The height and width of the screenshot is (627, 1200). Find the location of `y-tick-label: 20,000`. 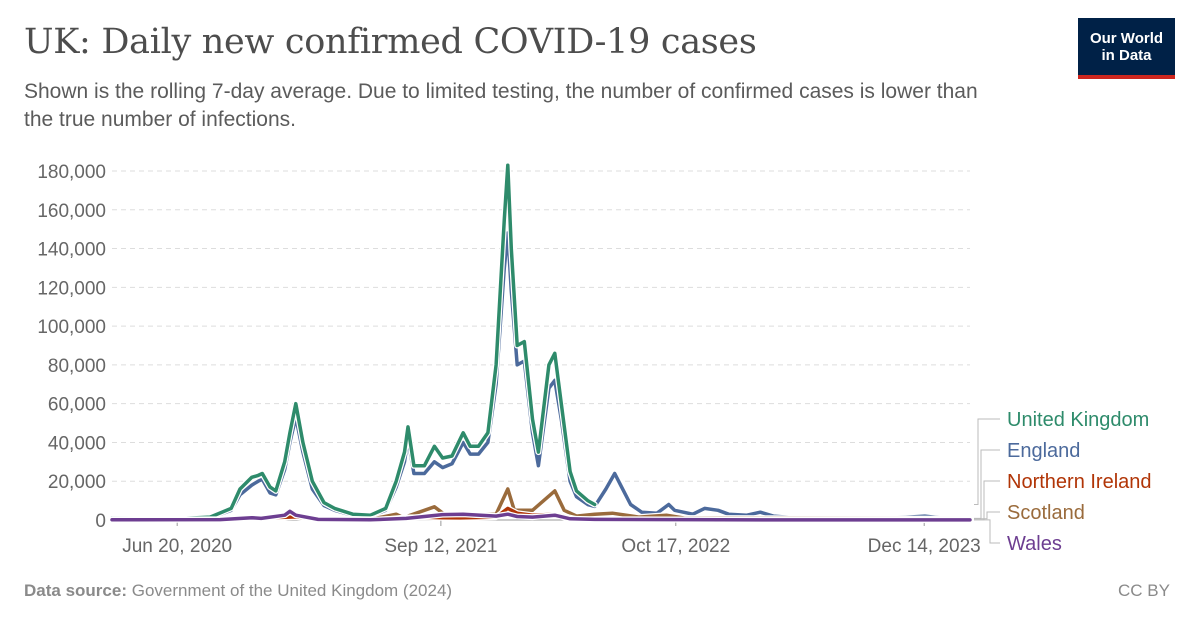

y-tick-label: 20,000 is located at coordinates (77, 482).